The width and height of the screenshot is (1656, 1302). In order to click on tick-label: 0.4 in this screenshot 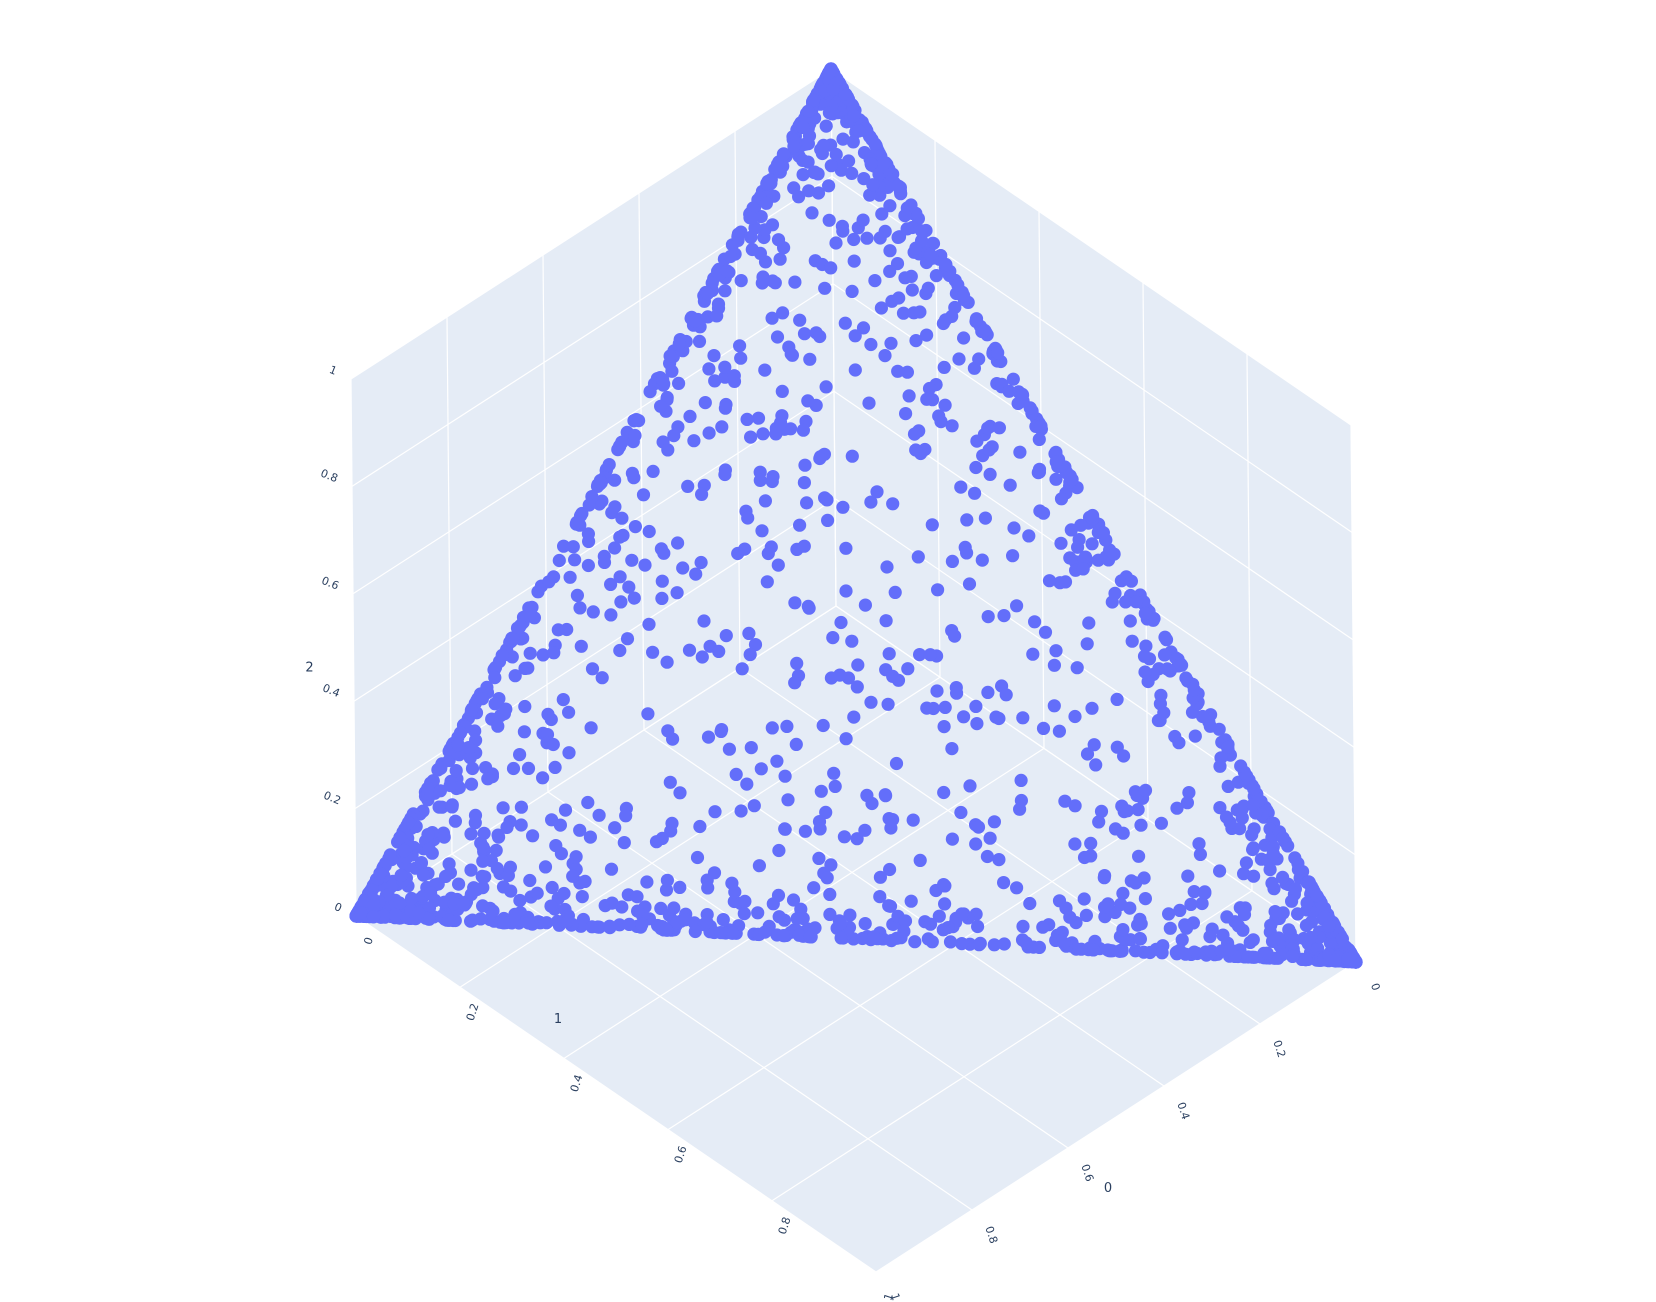, I will do `click(577, 1083)`.